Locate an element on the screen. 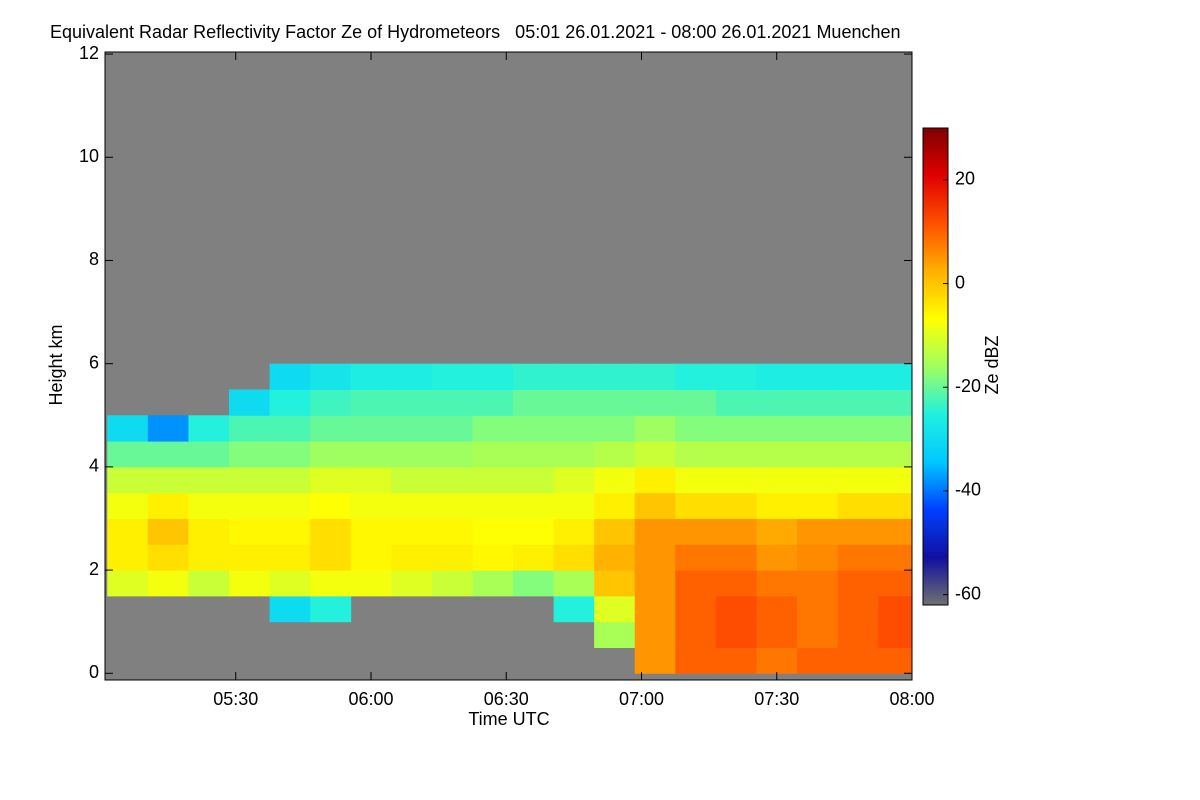 This screenshot has height=800, width=1200. y-tick-label: 6 is located at coordinates (94, 362).